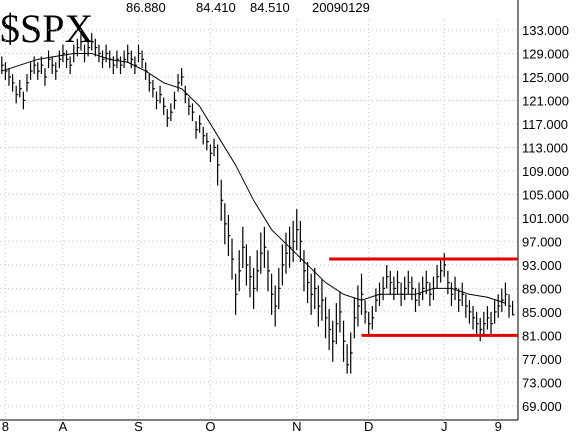 The image size is (582, 436). What do you see at coordinates (542, 265) in the screenshot?
I see `y-tick-label: 93.000` at bounding box center [542, 265].